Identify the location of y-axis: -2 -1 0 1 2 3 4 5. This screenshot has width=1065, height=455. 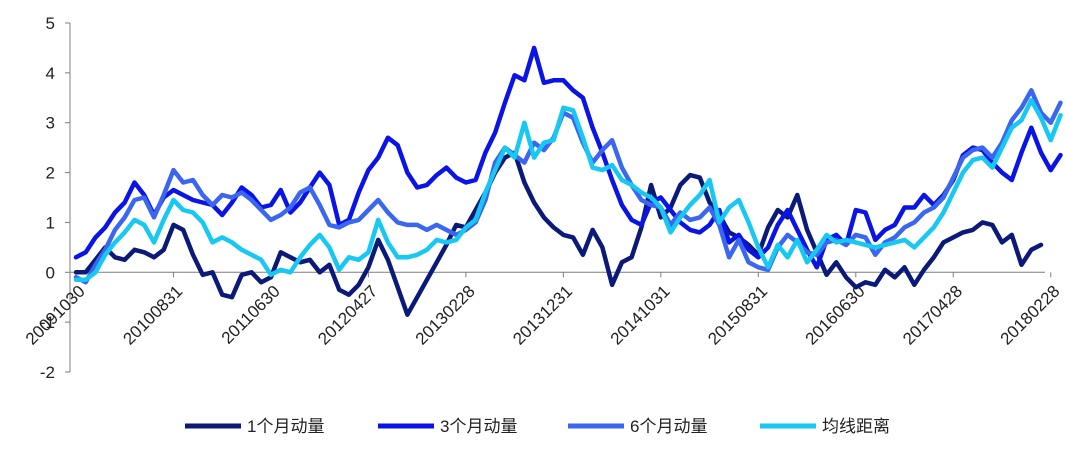
(55, 198).